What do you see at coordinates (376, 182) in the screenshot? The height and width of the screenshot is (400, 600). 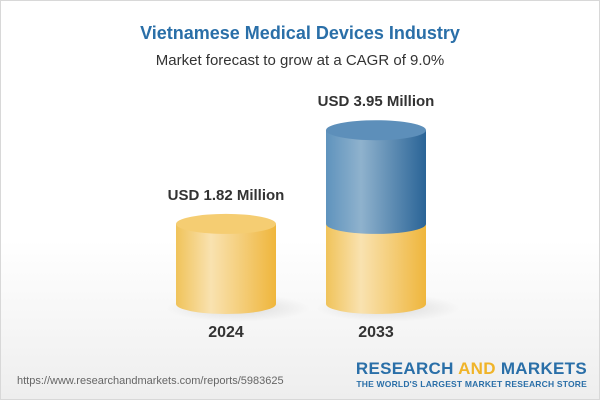 I see `bar-2033-growth-segment` at bounding box center [376, 182].